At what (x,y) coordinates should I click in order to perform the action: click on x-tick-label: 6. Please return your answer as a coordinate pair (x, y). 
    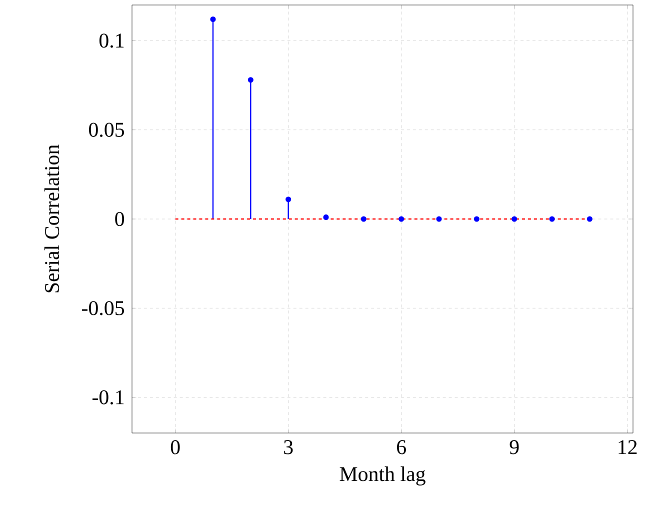
    Looking at the image, I should click on (401, 447).